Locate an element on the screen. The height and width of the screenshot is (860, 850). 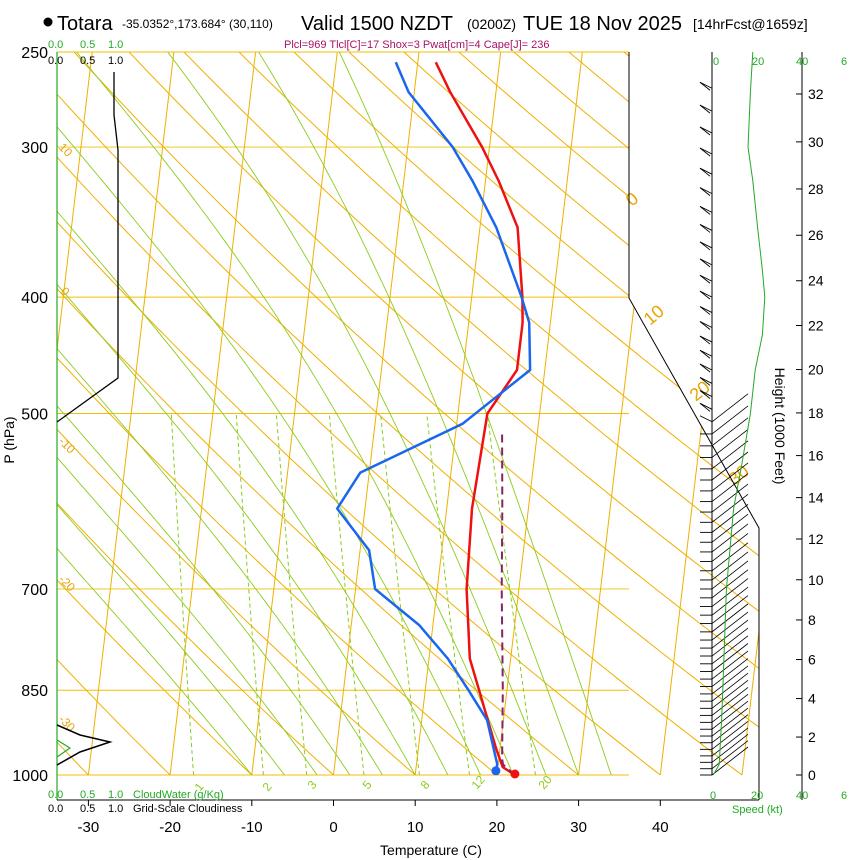
x-tick-label: 20 is located at coordinates (497, 827).